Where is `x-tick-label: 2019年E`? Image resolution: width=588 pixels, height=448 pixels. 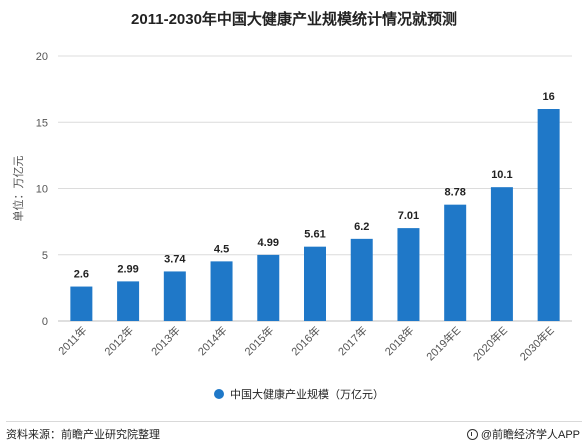
x-tick-label: 2019年E is located at coordinates (443, 343).